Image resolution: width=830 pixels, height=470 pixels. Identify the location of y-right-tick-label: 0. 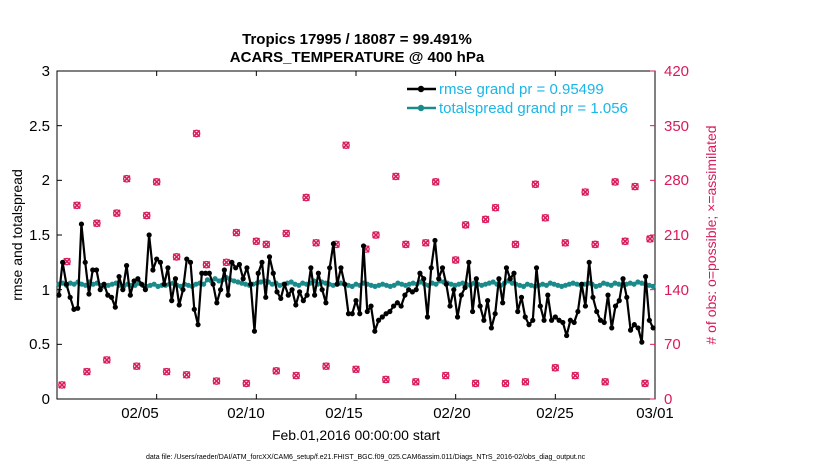
(668, 399).